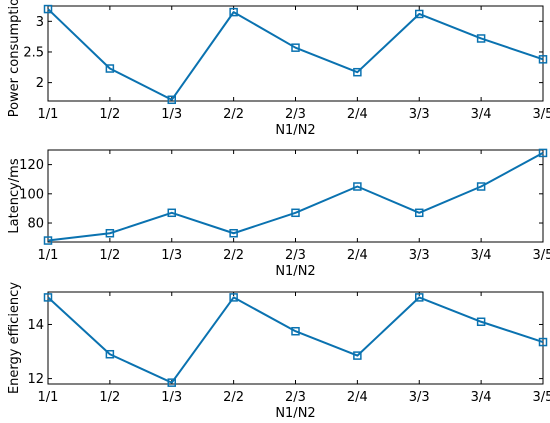  I want to click on y-axis-title: Energy efficiency, so click(14, 338).